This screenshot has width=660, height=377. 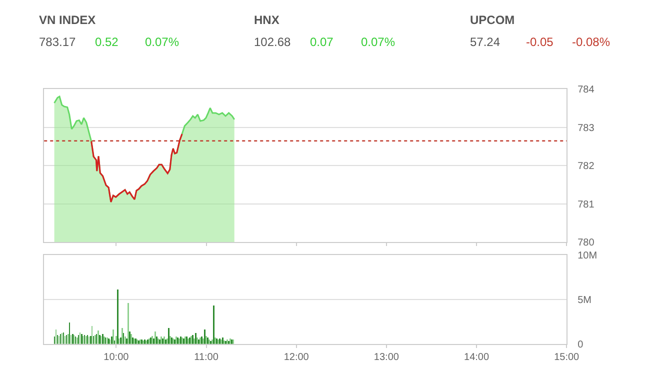 What do you see at coordinates (585, 300) in the screenshot?
I see `y-tick-label: 5M` at bounding box center [585, 300].